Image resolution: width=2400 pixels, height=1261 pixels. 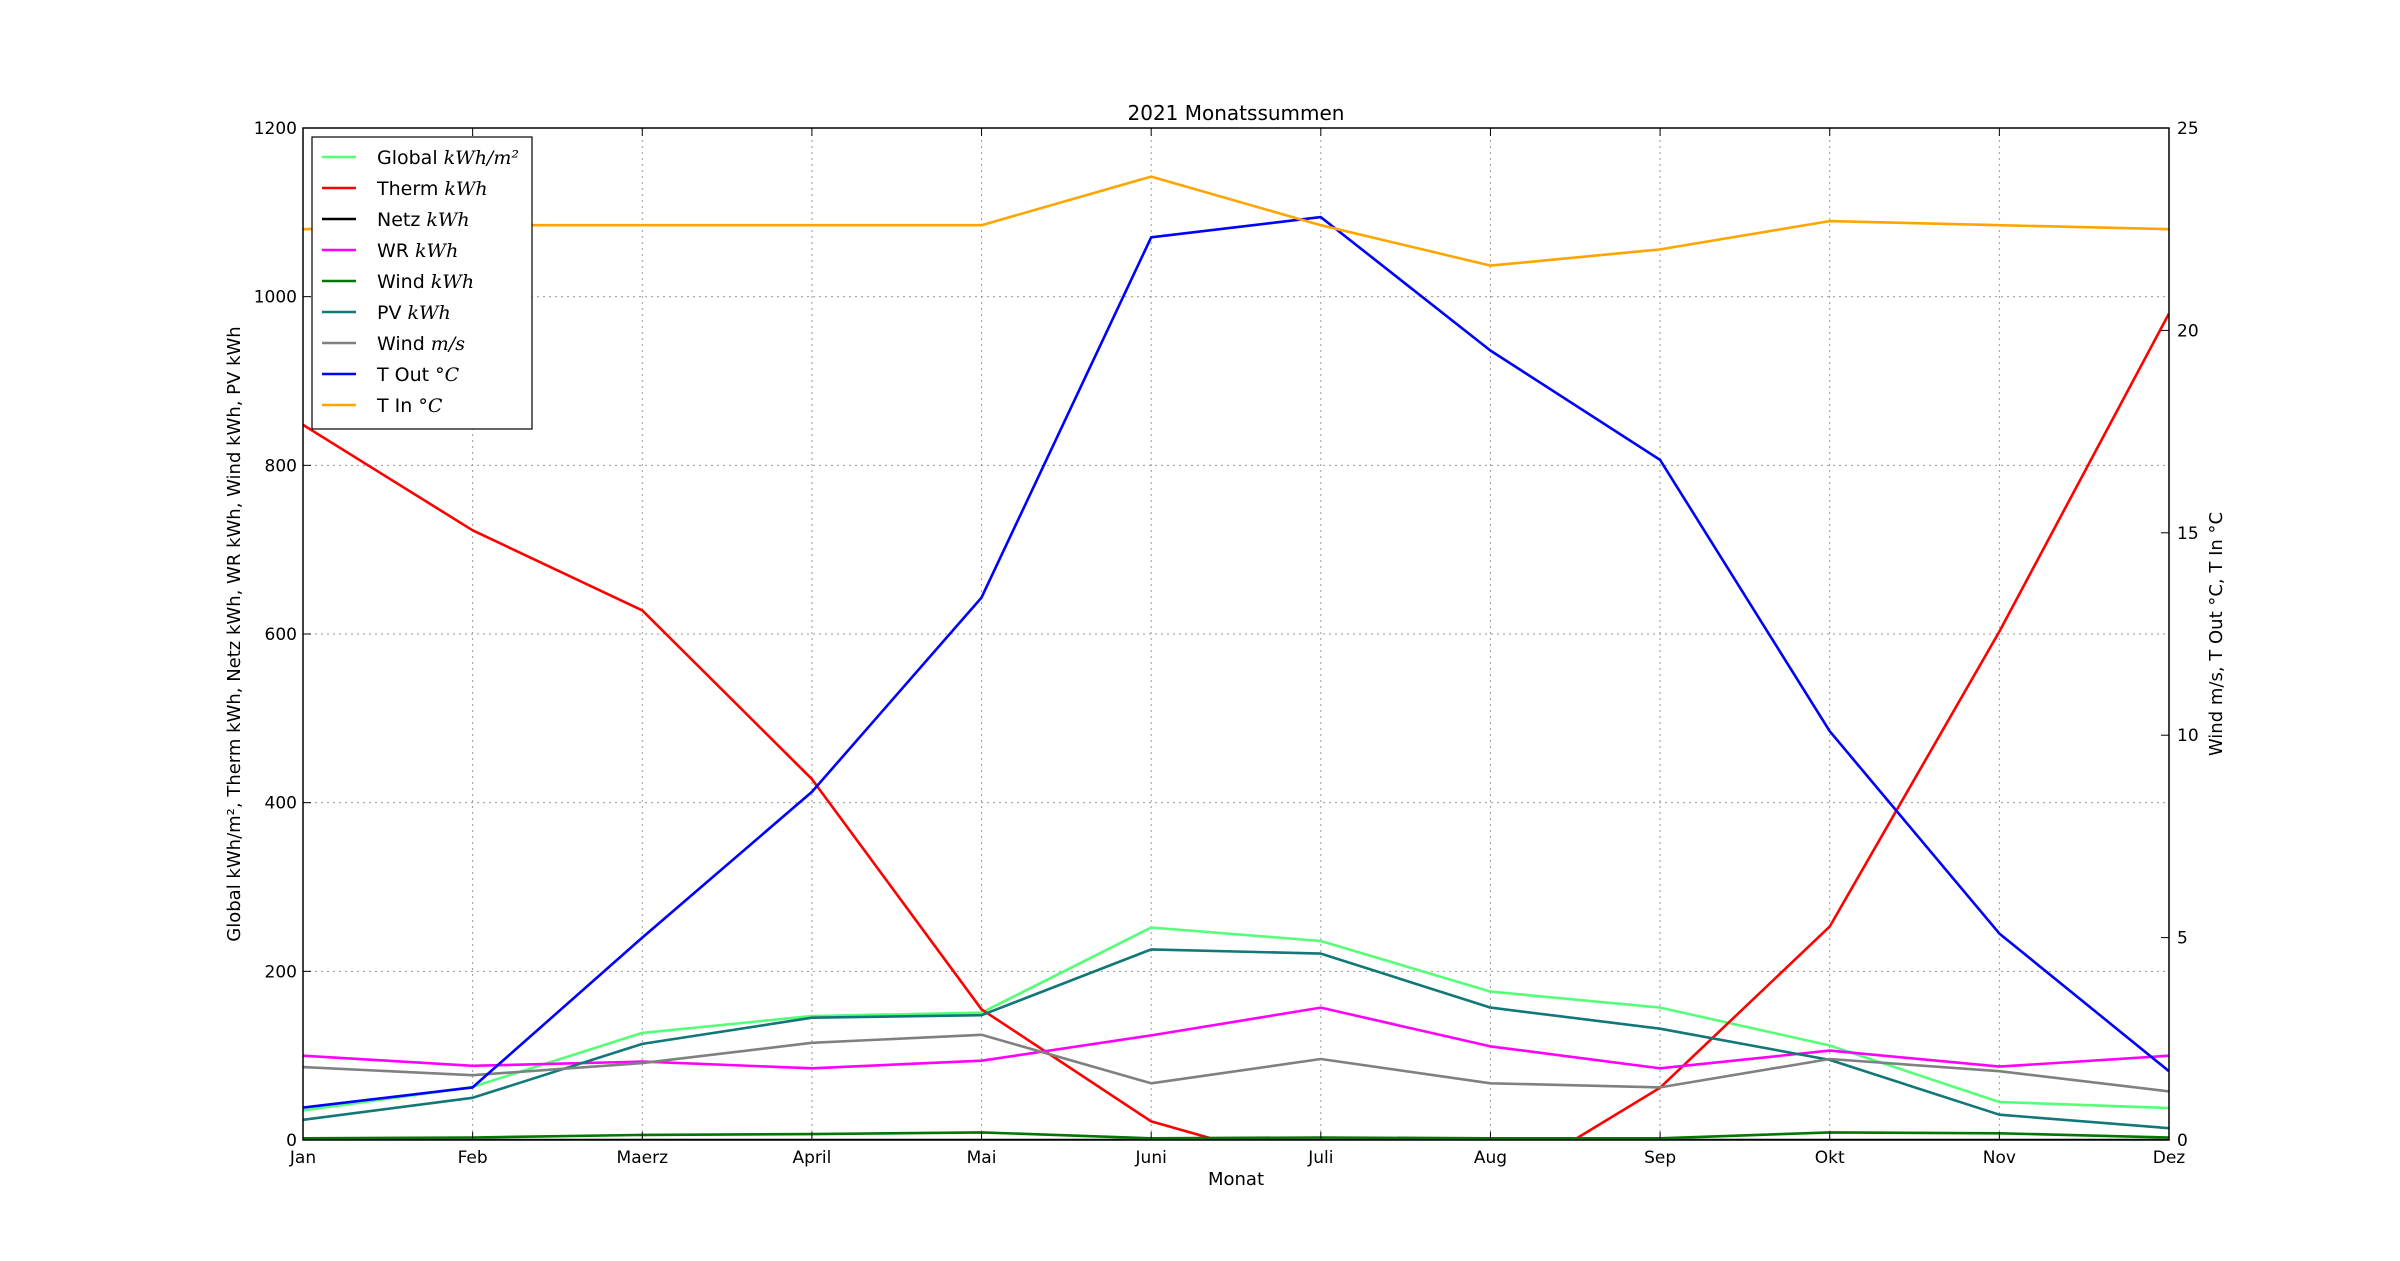 What do you see at coordinates (1236, 1179) in the screenshot?
I see `x-axis-title: Monat` at bounding box center [1236, 1179].